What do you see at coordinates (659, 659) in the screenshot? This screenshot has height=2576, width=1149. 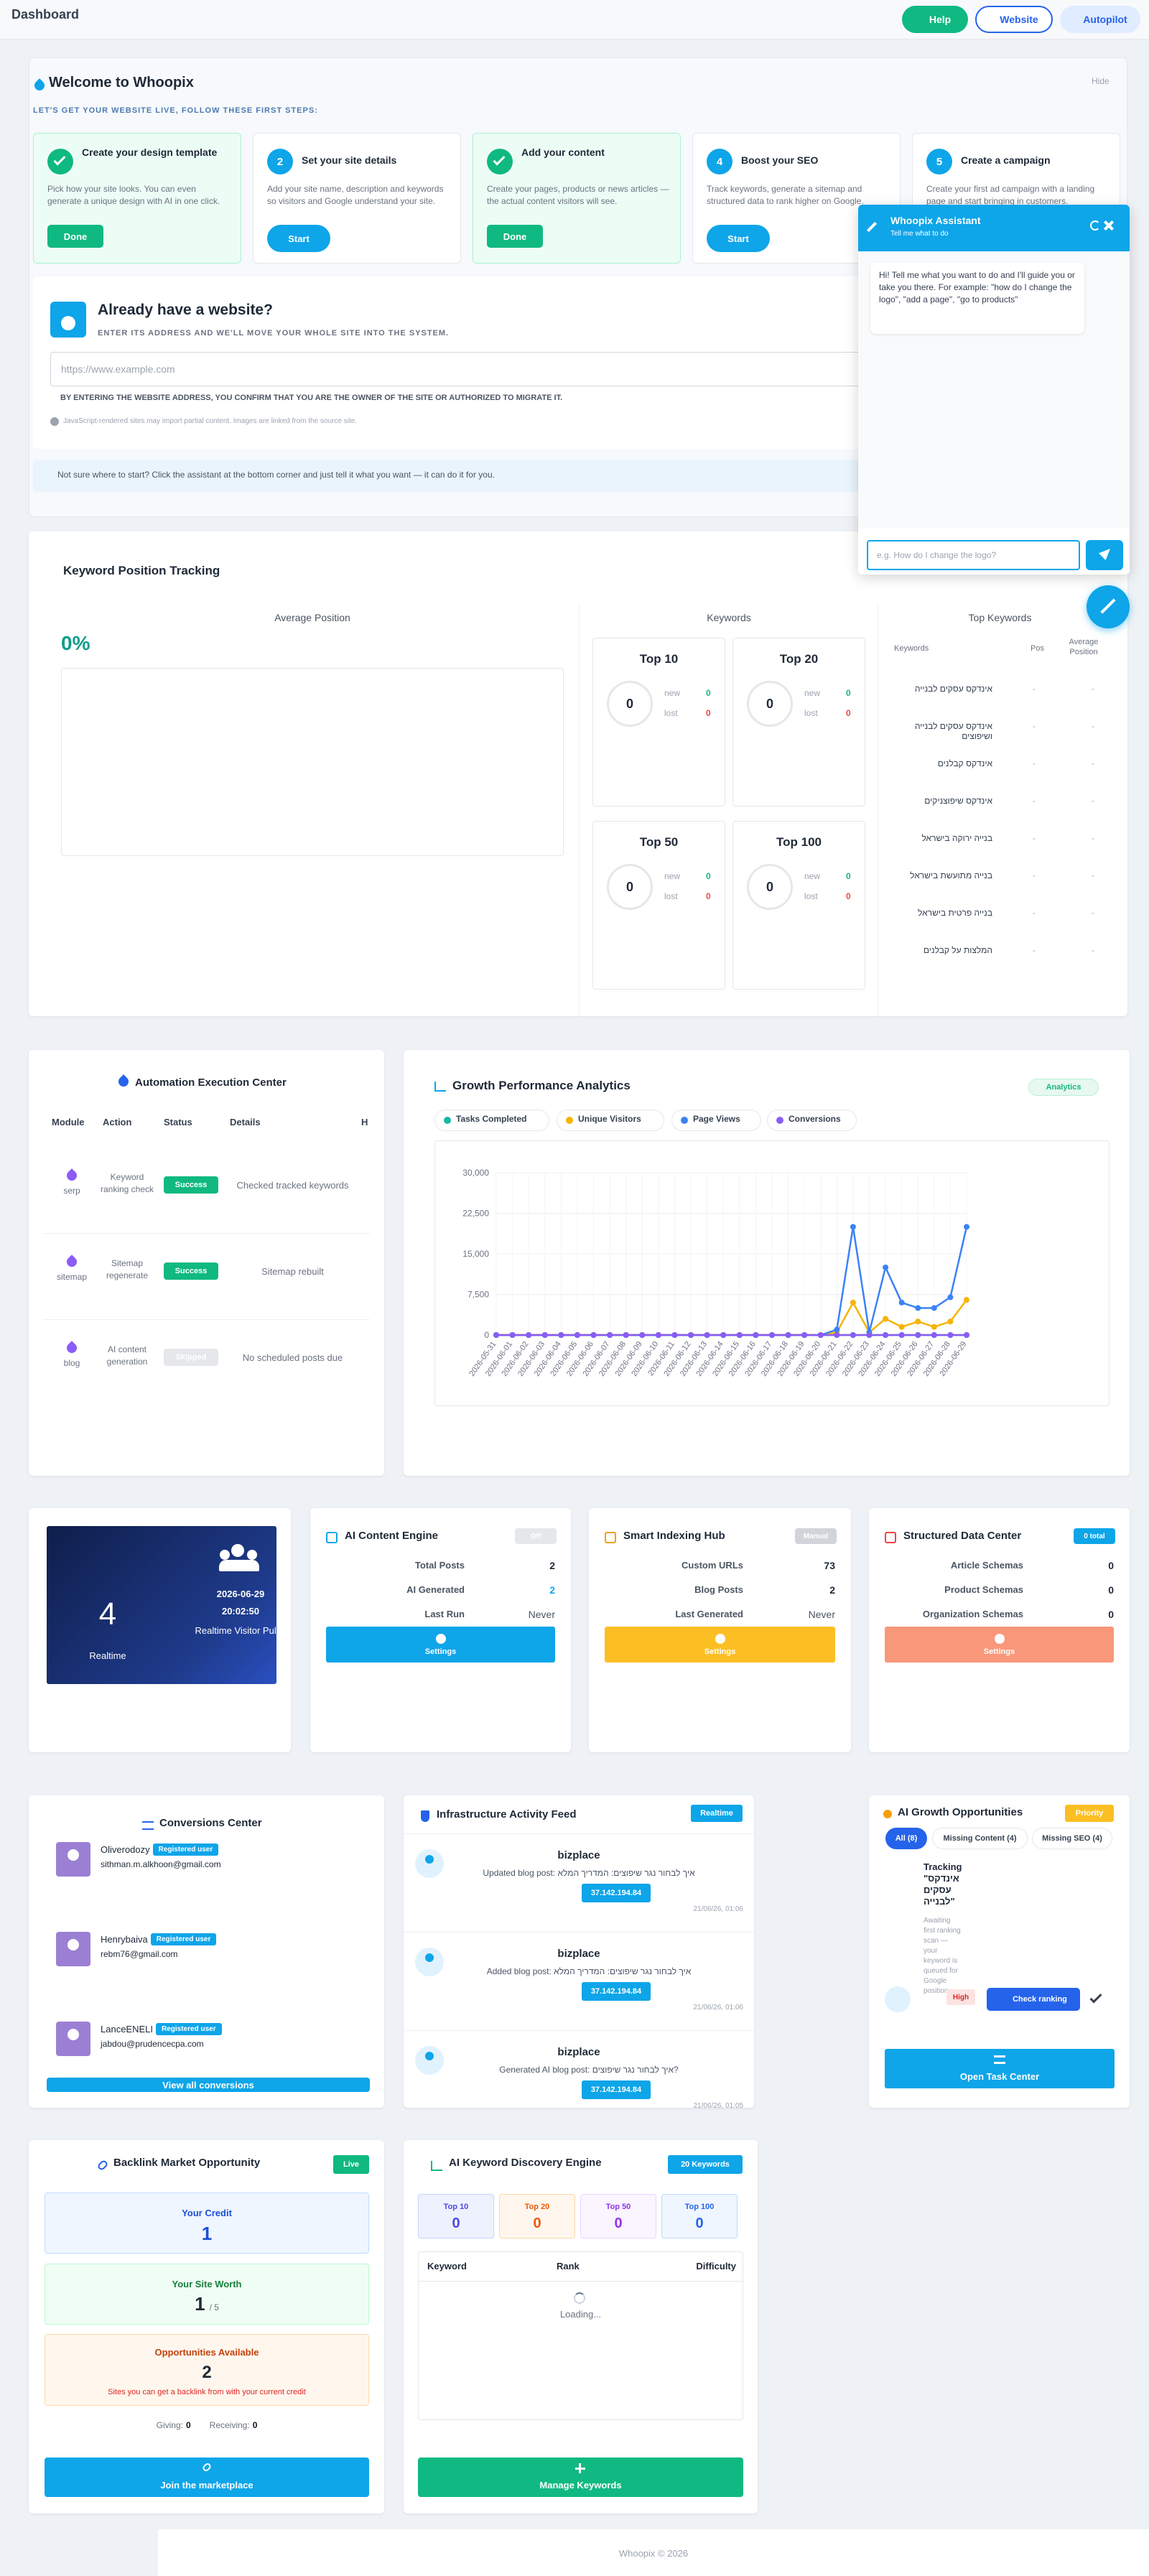 I see `tier-name: Top 10` at bounding box center [659, 659].